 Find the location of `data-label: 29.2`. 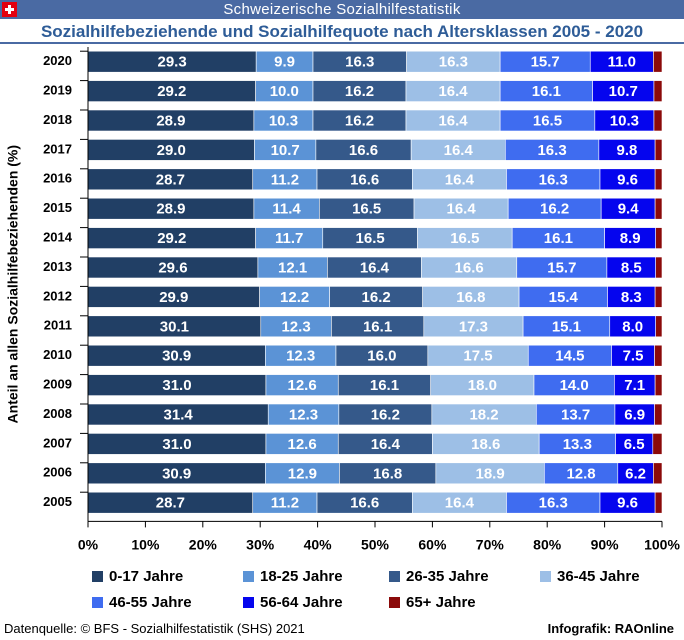

data-label: 29.2 is located at coordinates (171, 238).